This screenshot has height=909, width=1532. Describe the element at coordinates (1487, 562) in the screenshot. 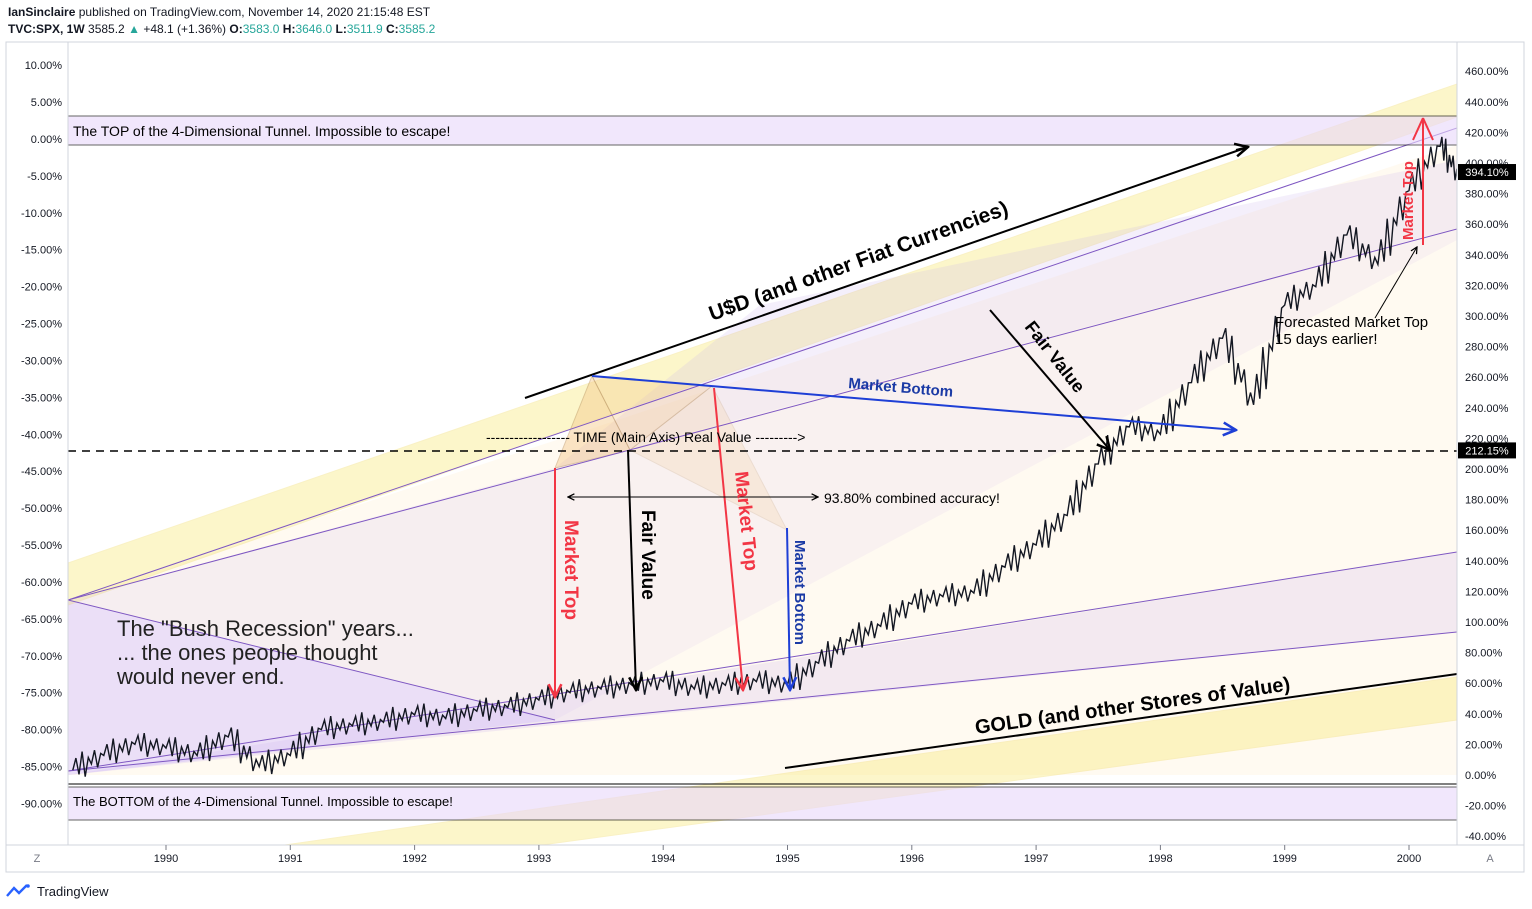

I see `right-tick-label: 140.00%` at that location.